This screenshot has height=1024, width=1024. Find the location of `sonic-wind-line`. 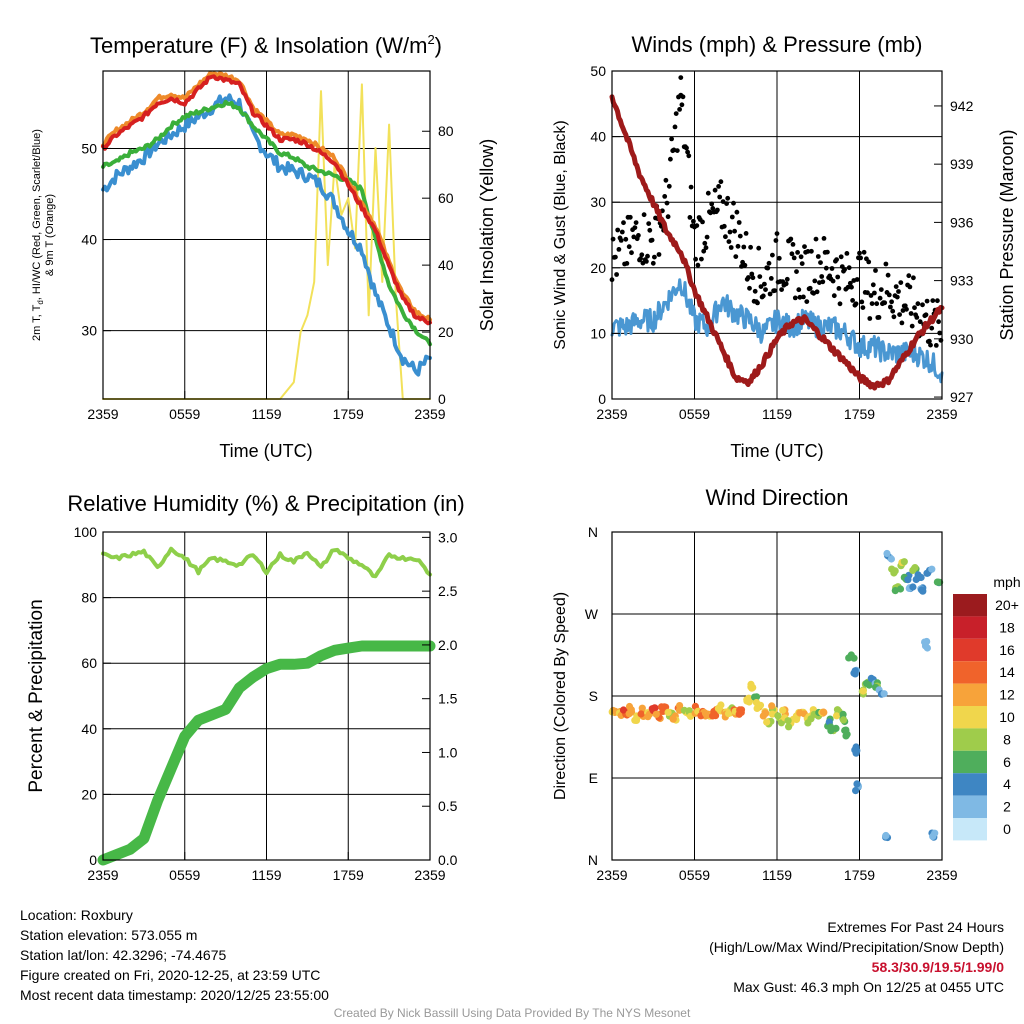

sonic-wind-line is located at coordinates (777, 331).